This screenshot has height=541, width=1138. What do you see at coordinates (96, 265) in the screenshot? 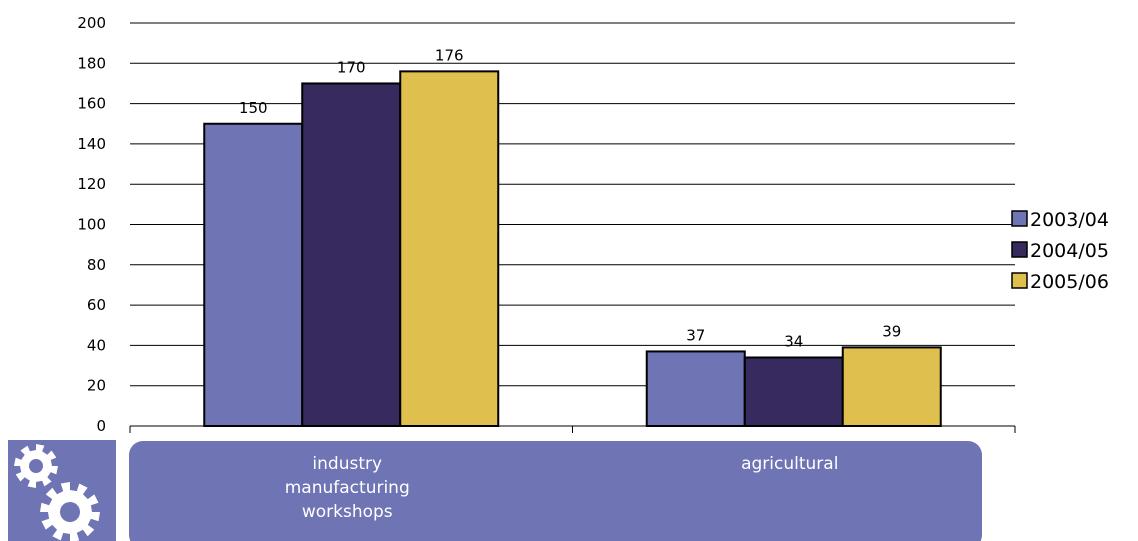
I see `y-tick-label: 80` at bounding box center [96, 265].